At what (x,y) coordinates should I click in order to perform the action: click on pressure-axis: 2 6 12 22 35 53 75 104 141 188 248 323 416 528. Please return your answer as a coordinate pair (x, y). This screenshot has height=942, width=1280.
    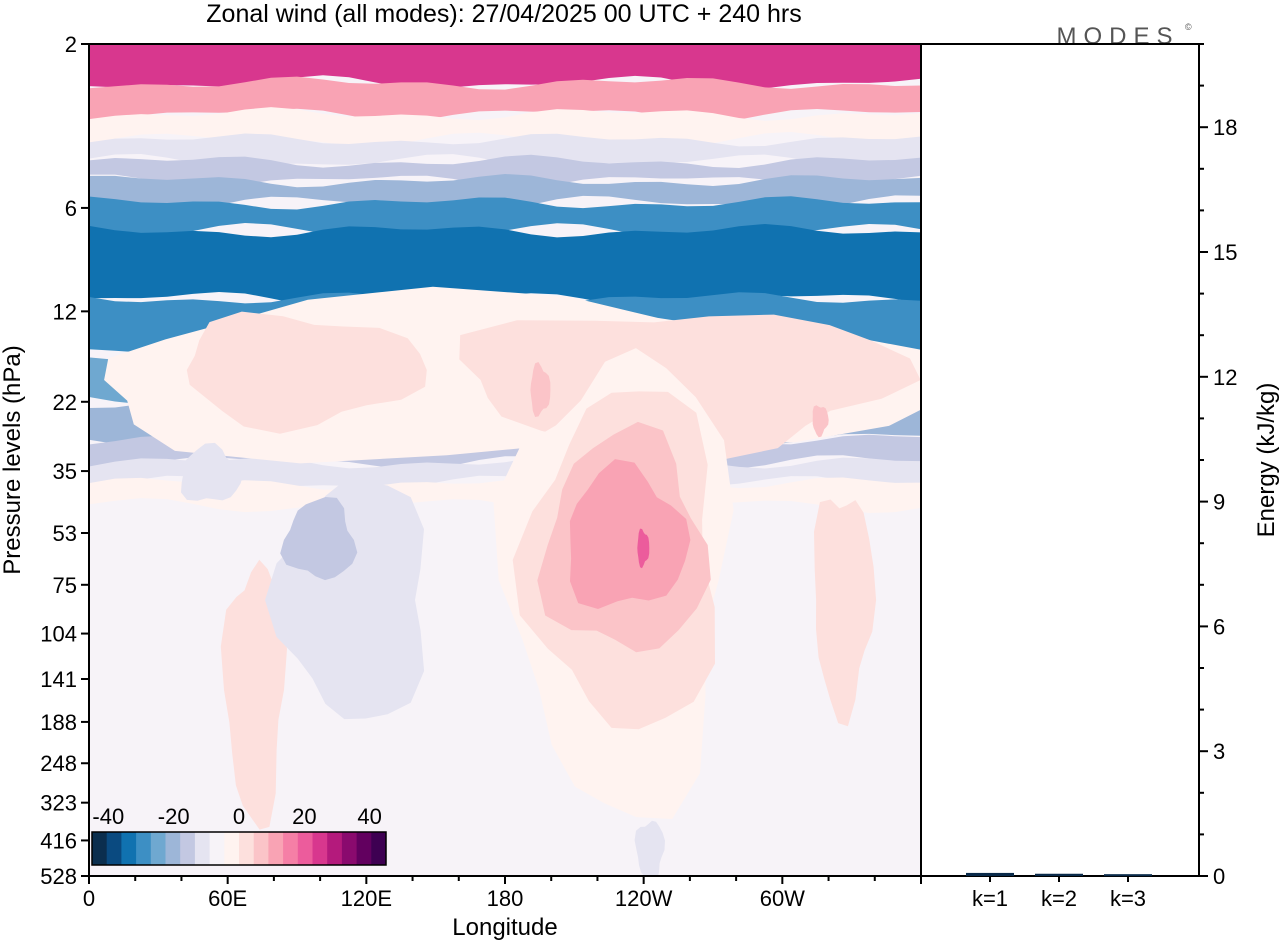
    Looking at the image, I should click on (64, 460).